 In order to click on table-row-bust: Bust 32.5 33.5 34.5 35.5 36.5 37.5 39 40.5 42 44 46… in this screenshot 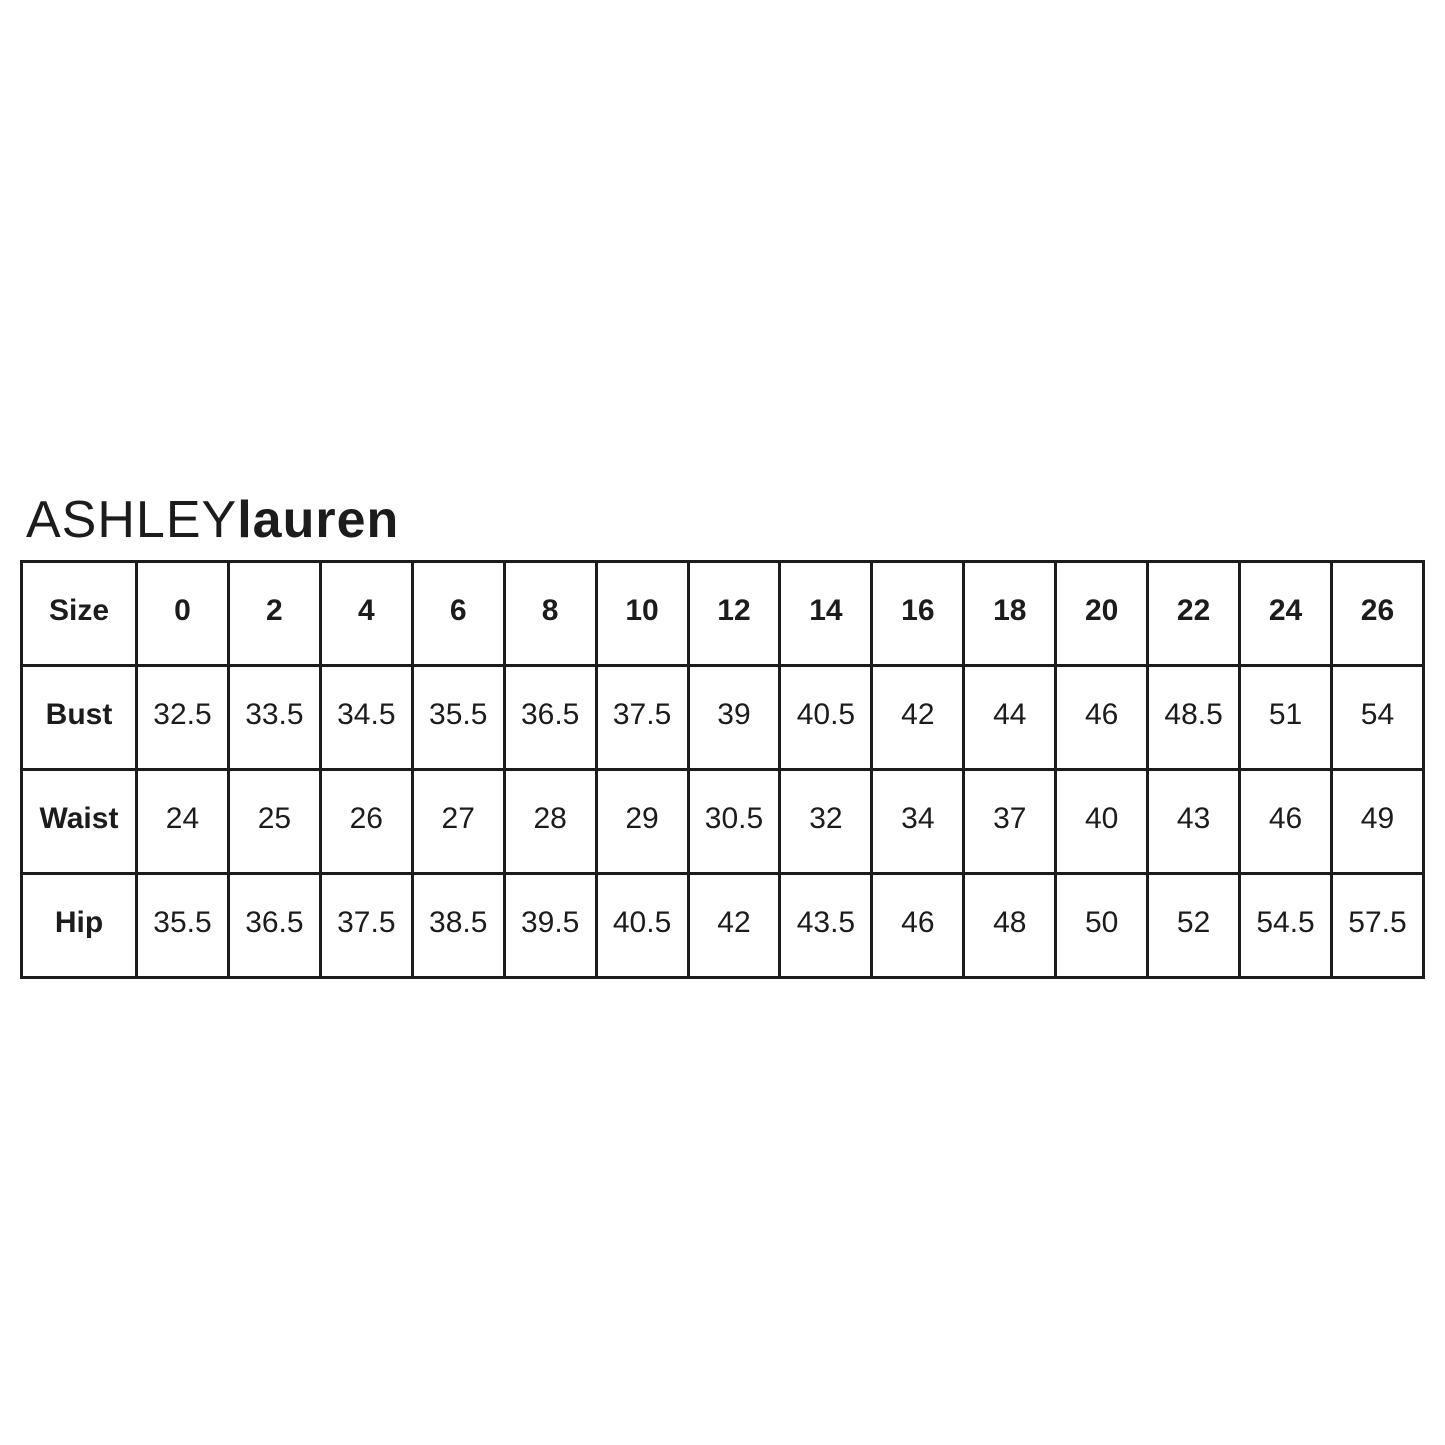, I will do `click(723, 717)`.